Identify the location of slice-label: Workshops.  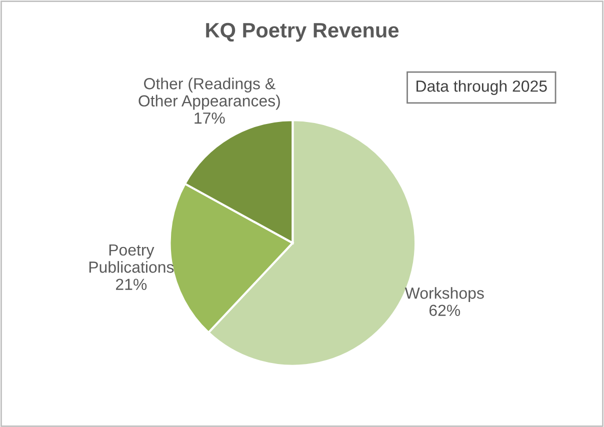
(444, 294).